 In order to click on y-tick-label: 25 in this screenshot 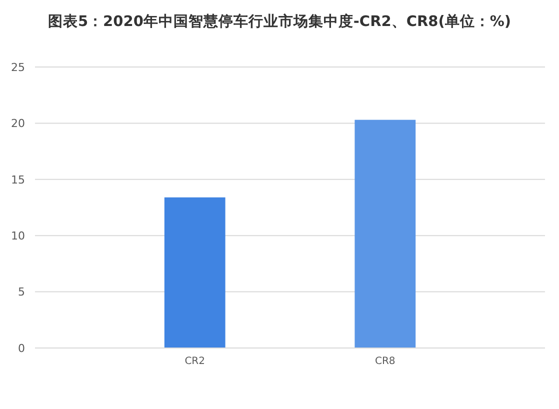, I will do `click(18, 67)`.